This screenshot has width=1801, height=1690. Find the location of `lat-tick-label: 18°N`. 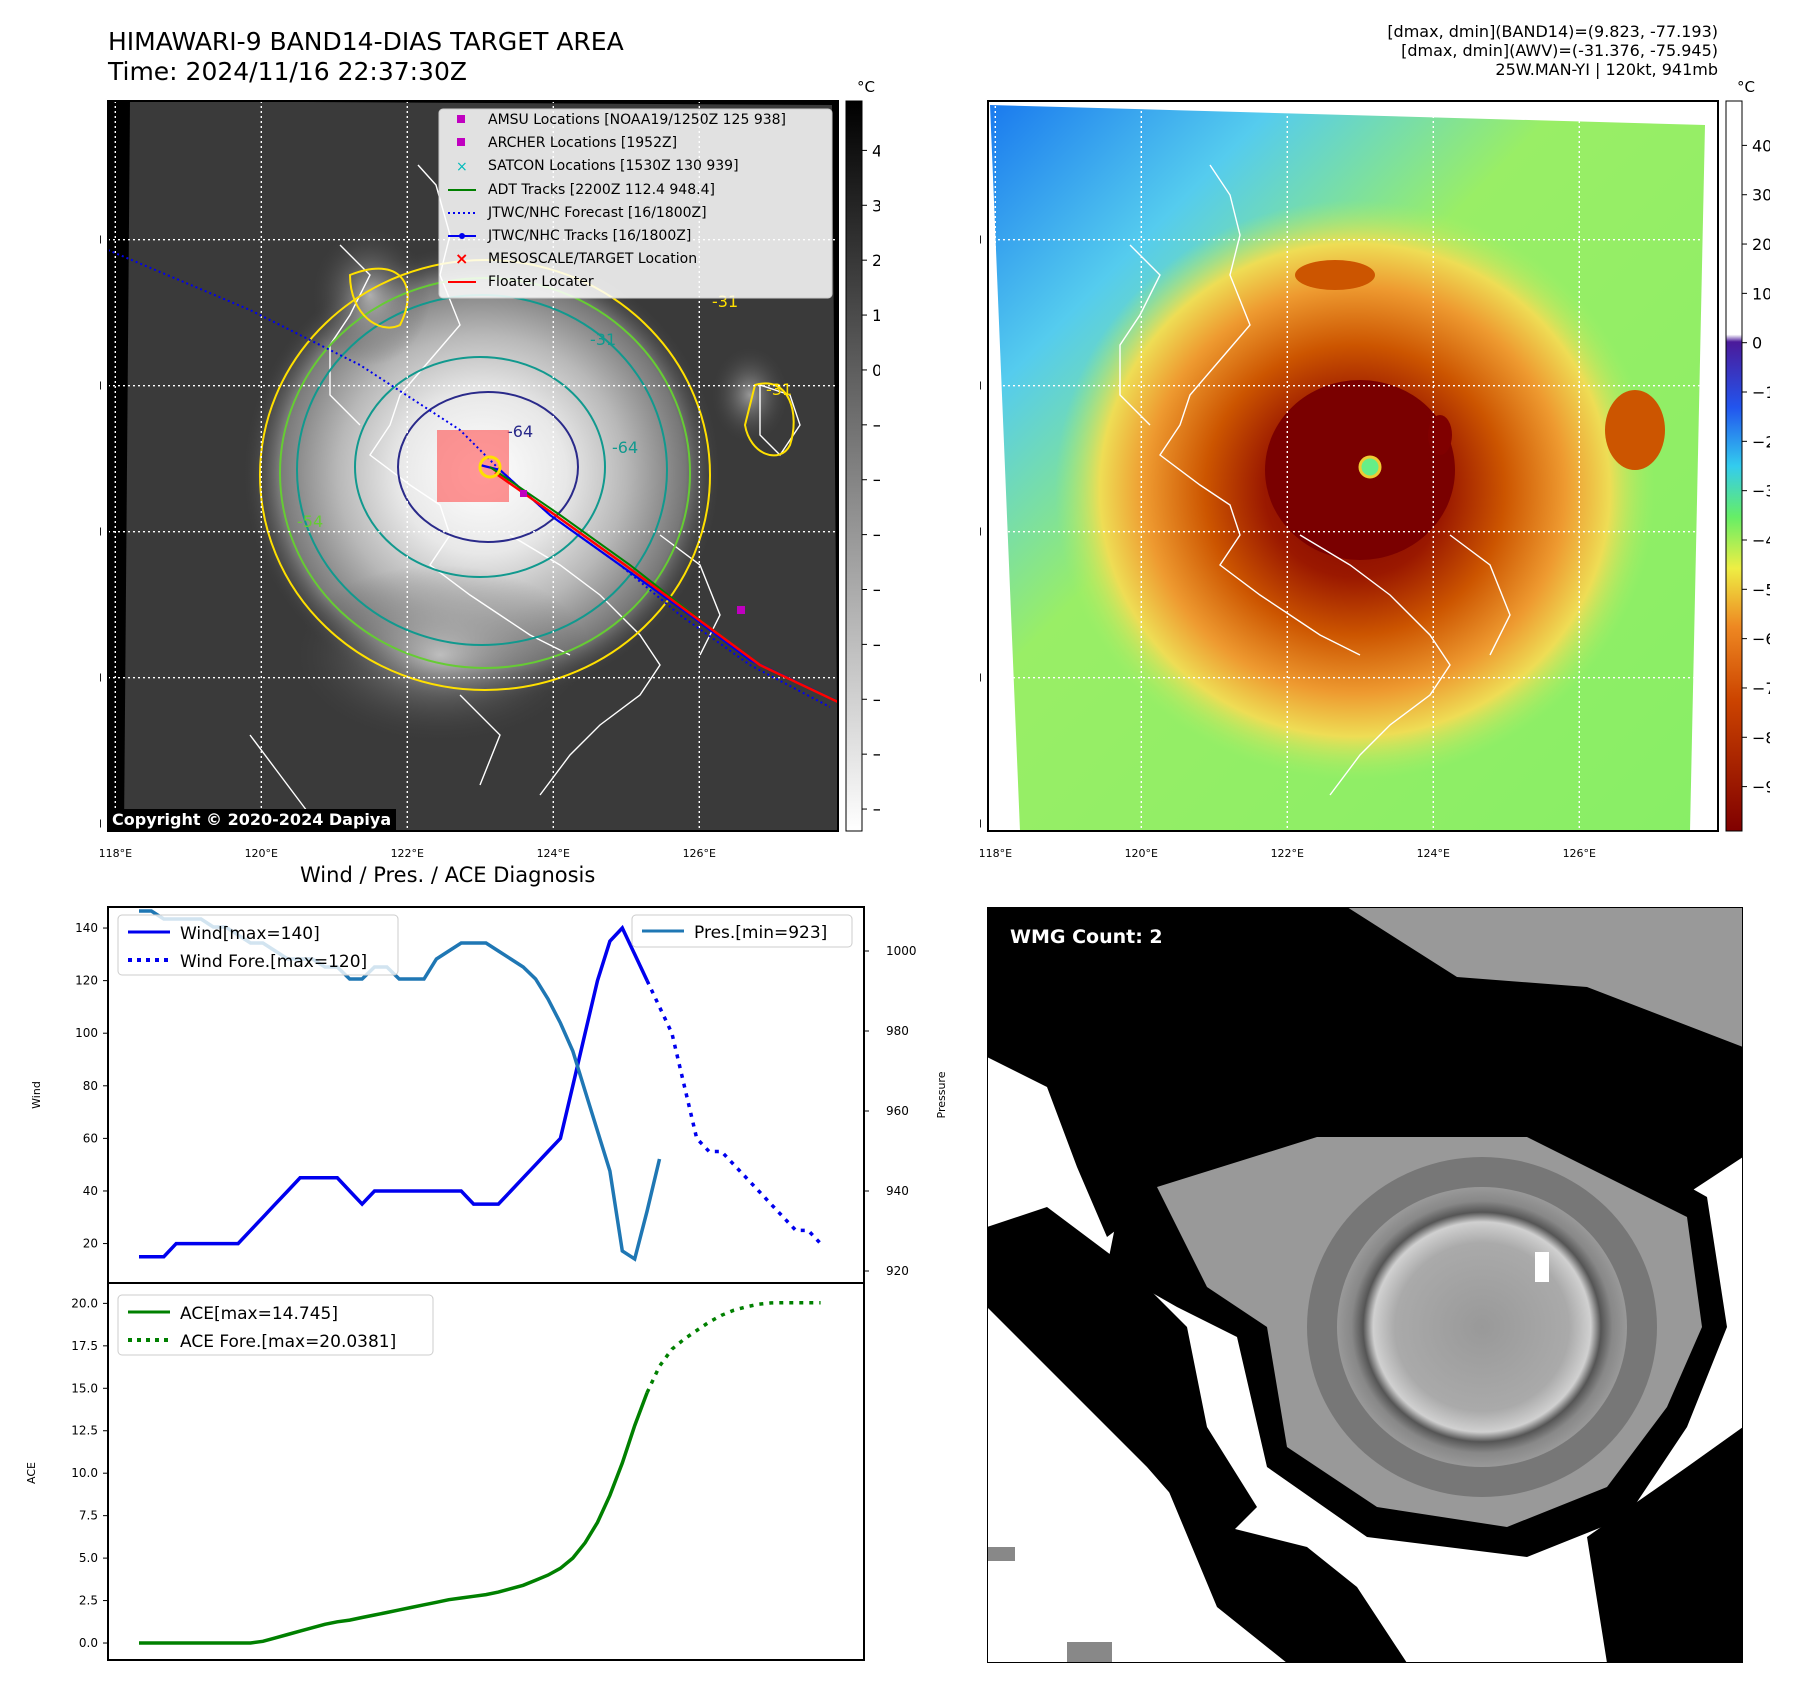

lat-tick-label: 18°N is located at coordinates (101, 240).